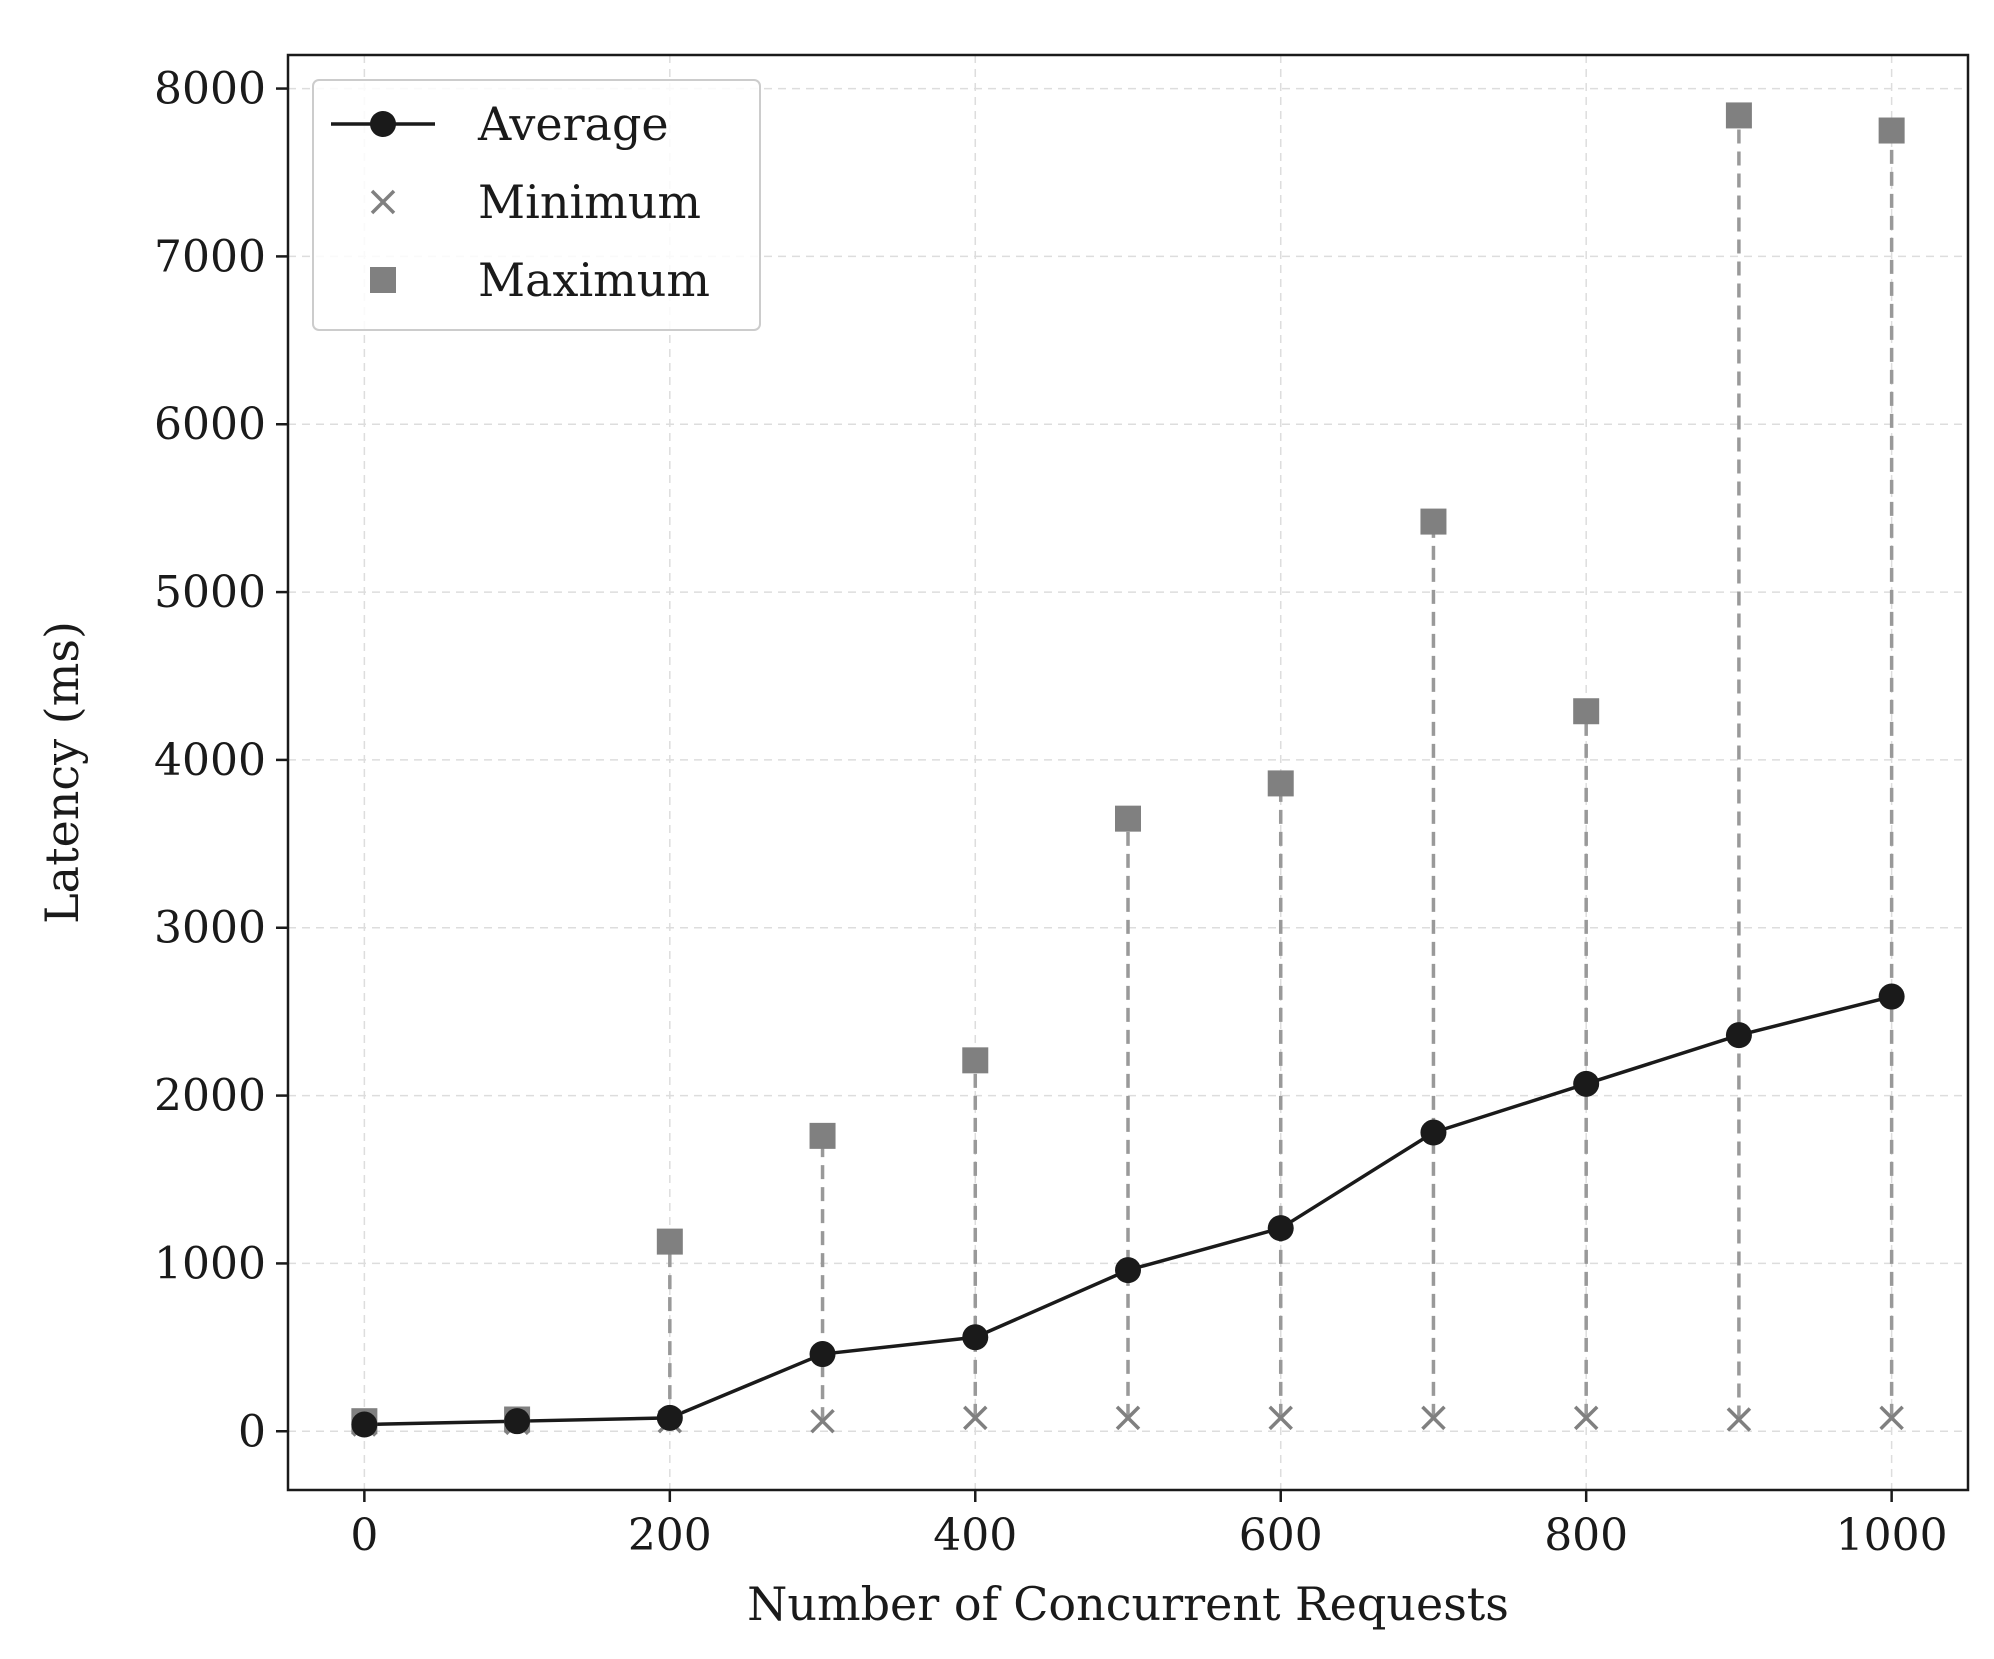 The image size is (1994, 1659). What do you see at coordinates (1892, 1535) in the screenshot?
I see `x-tick-label: 1000` at bounding box center [1892, 1535].